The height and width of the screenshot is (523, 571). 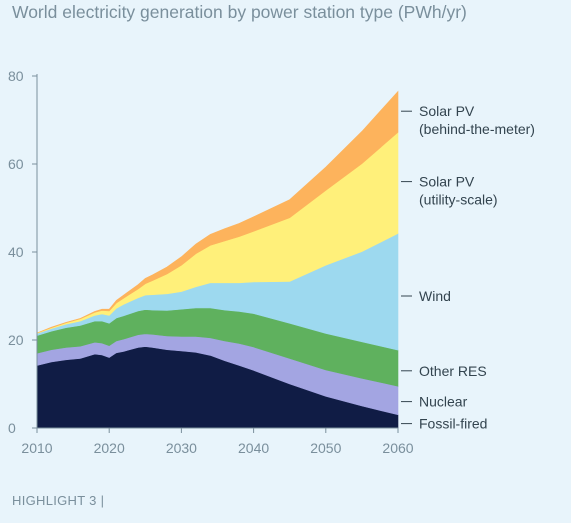 I want to click on x-tick-label: 2060, so click(x=397, y=448).